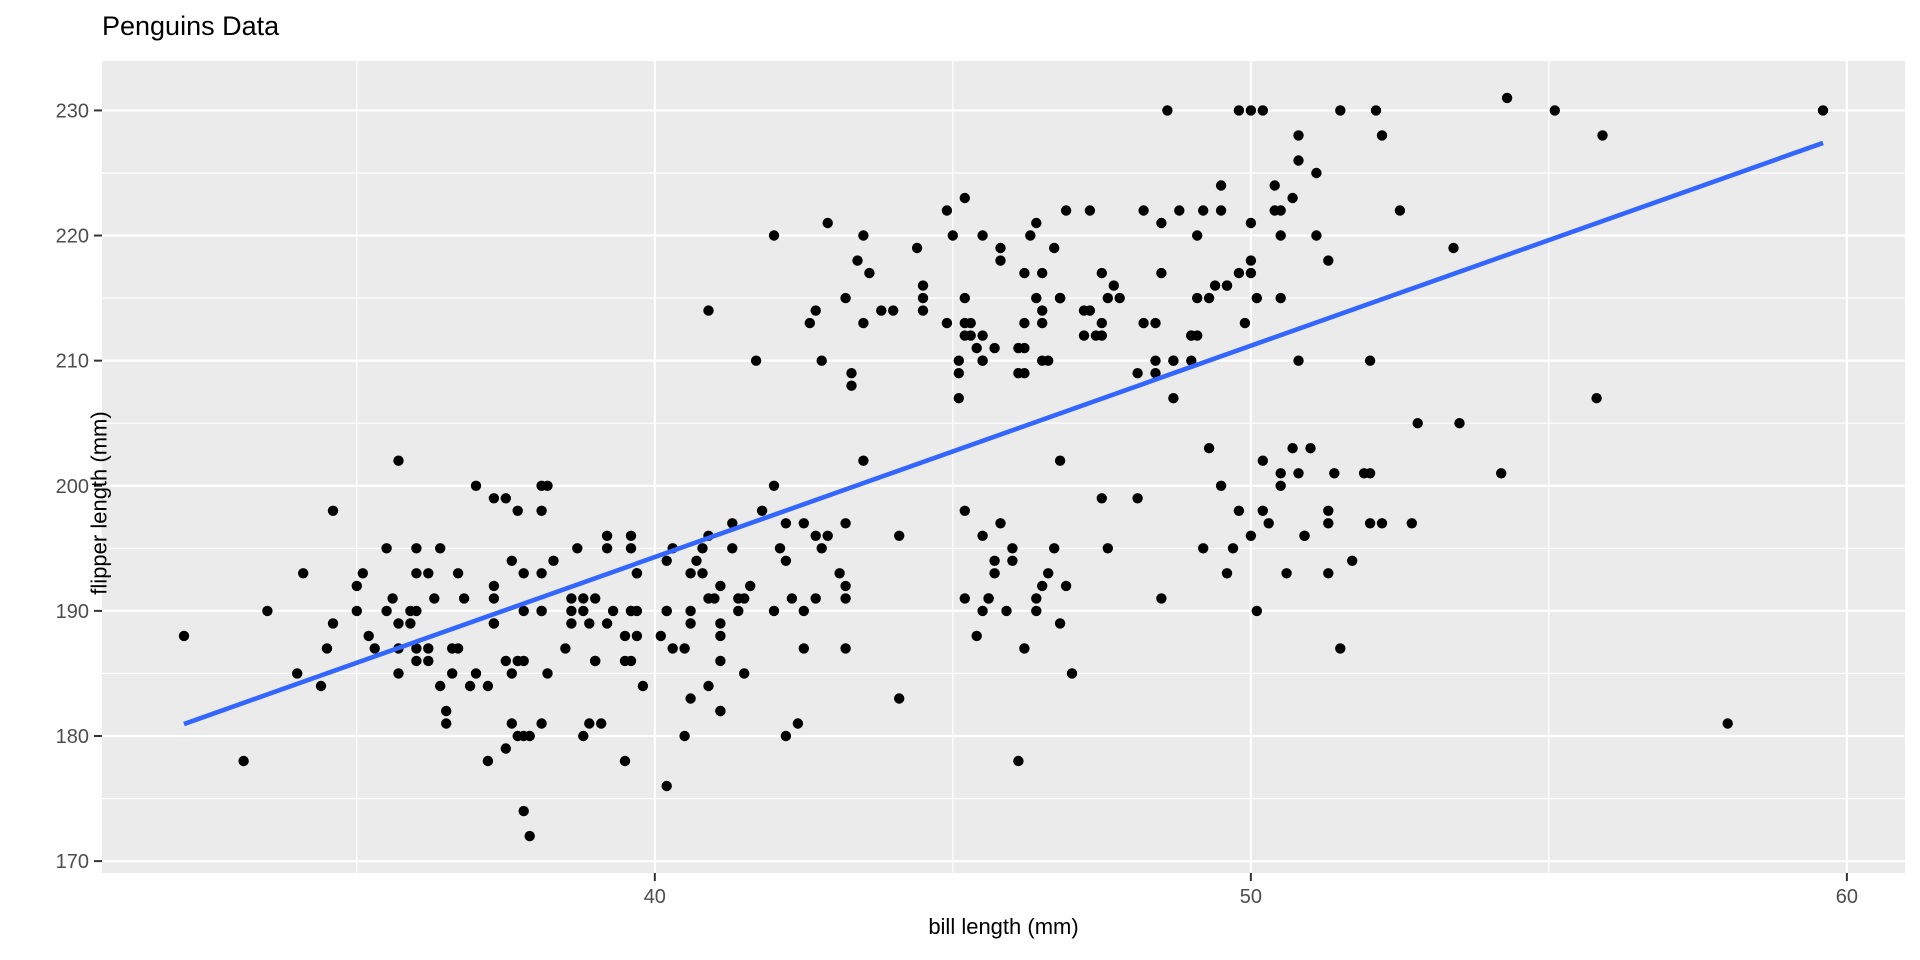  What do you see at coordinates (1003, 926) in the screenshot?
I see `x-axis-title: bill length (mm)` at bounding box center [1003, 926].